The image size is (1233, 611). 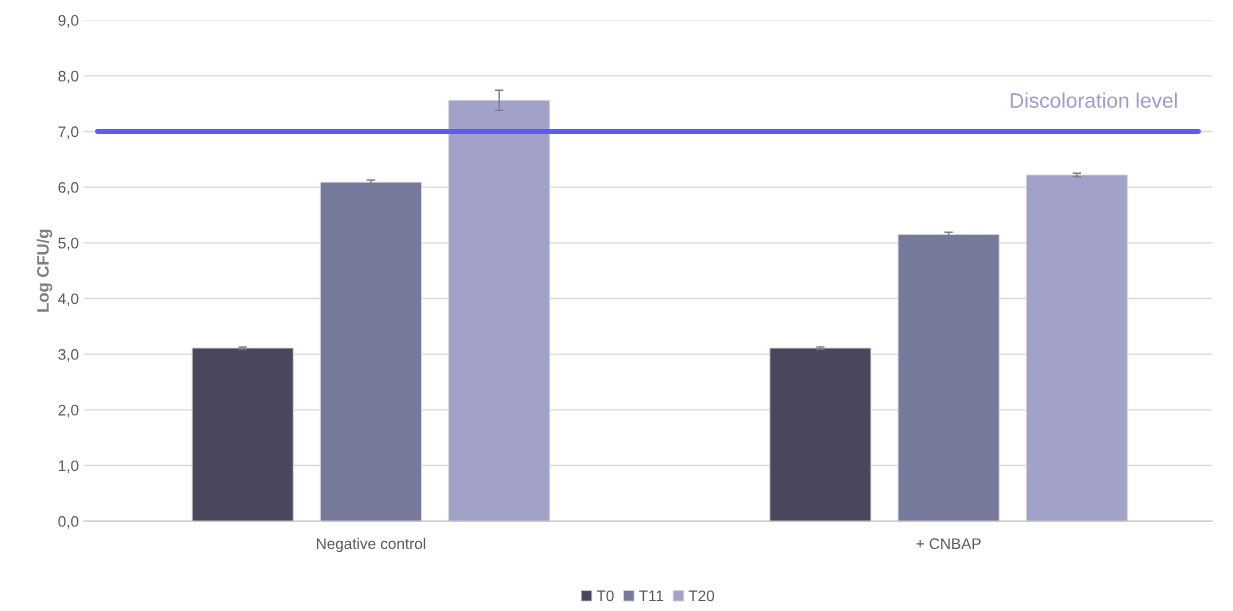 What do you see at coordinates (68, 466) in the screenshot?
I see `y-tick-label: 1,0` at bounding box center [68, 466].